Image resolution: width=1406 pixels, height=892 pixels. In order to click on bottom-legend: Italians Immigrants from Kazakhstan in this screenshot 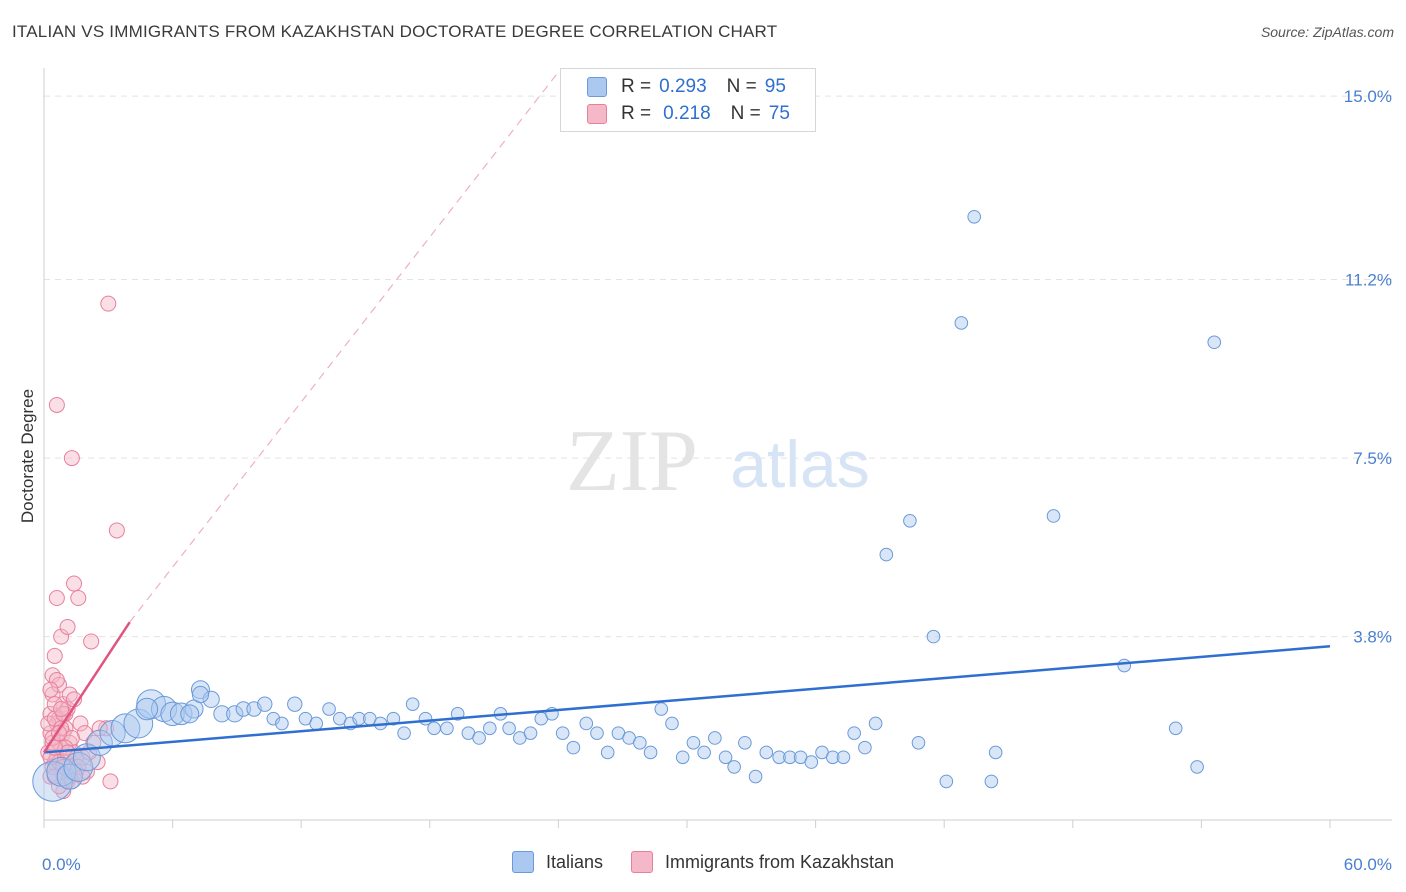, I will do `click(703, 862)`.